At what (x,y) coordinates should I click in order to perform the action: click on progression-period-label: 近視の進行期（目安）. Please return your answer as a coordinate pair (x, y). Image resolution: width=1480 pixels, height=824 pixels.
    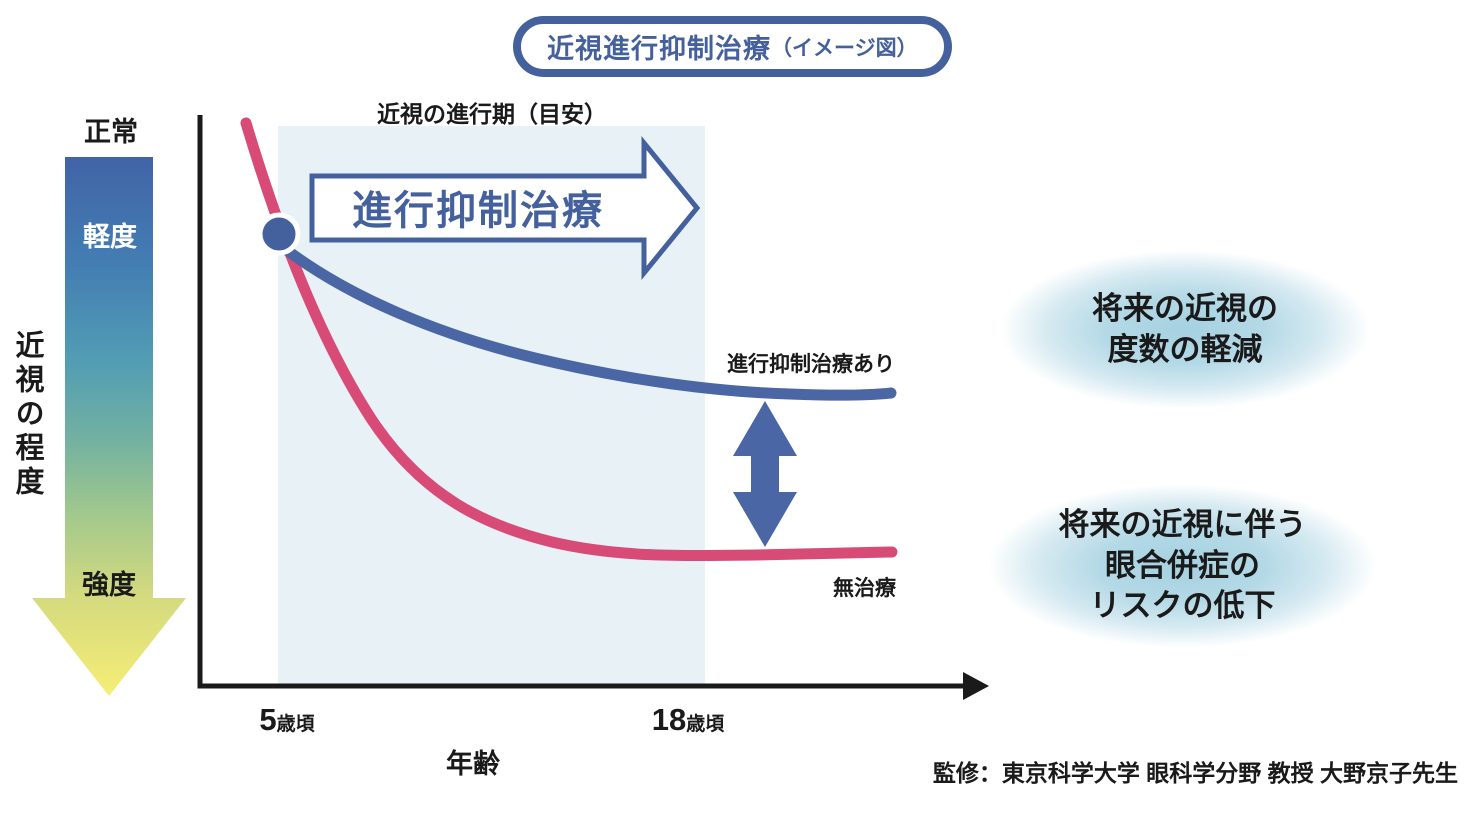
    Looking at the image, I should click on (492, 114).